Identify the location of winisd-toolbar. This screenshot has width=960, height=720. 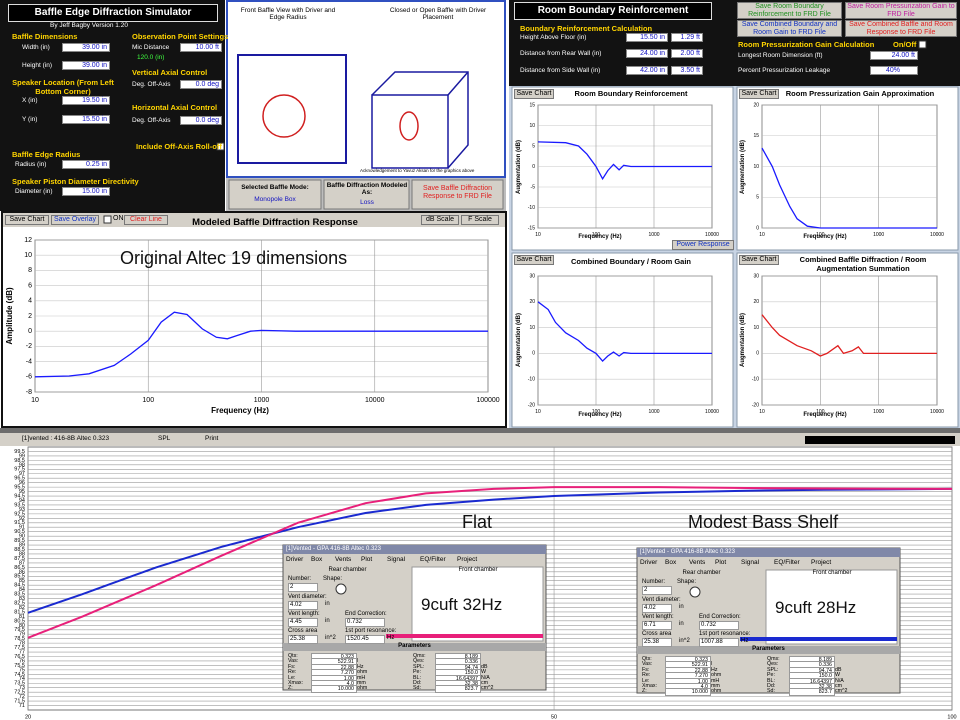
(480, 439).